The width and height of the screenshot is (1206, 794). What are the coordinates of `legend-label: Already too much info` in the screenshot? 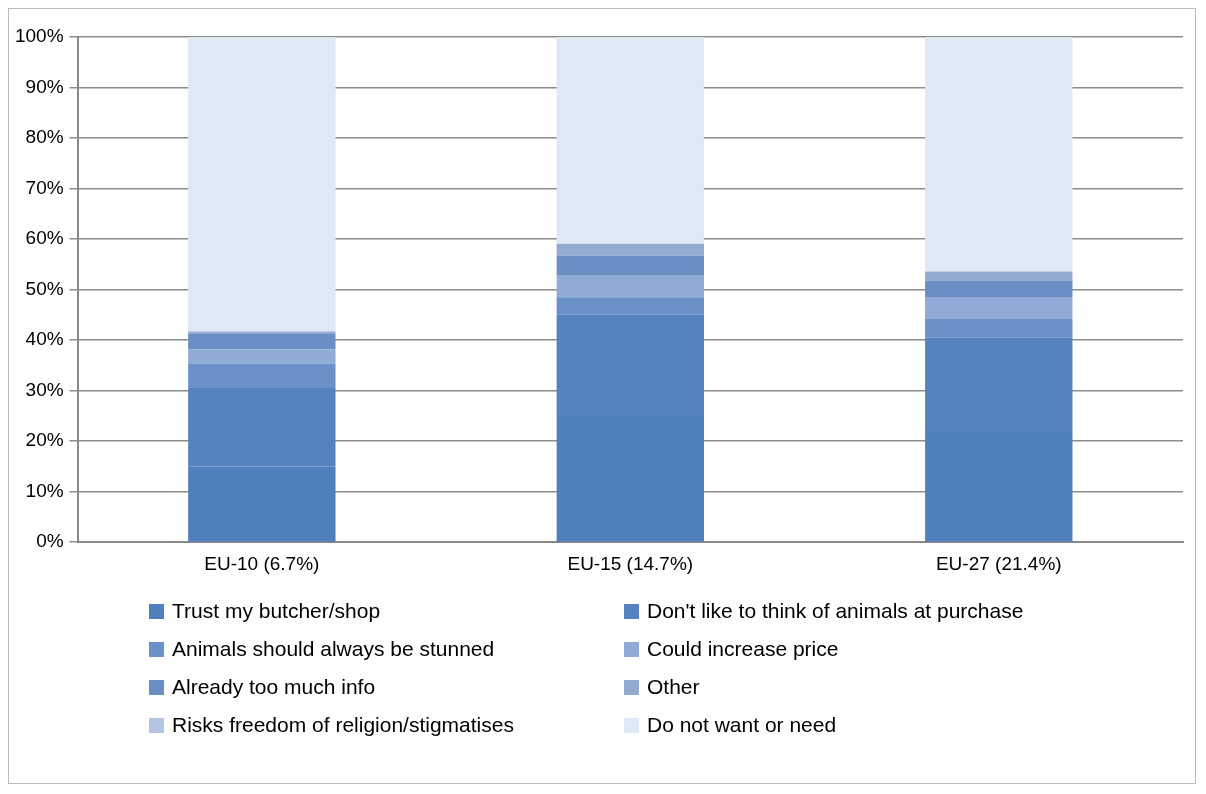 It's located at (274, 687).